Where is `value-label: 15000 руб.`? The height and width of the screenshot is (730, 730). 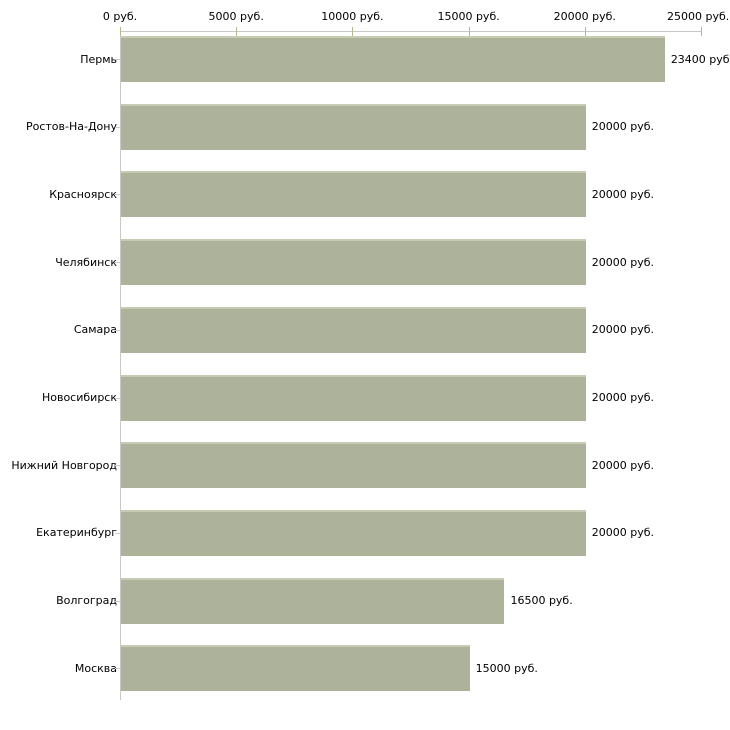
value-label: 15000 руб. is located at coordinates (506, 668).